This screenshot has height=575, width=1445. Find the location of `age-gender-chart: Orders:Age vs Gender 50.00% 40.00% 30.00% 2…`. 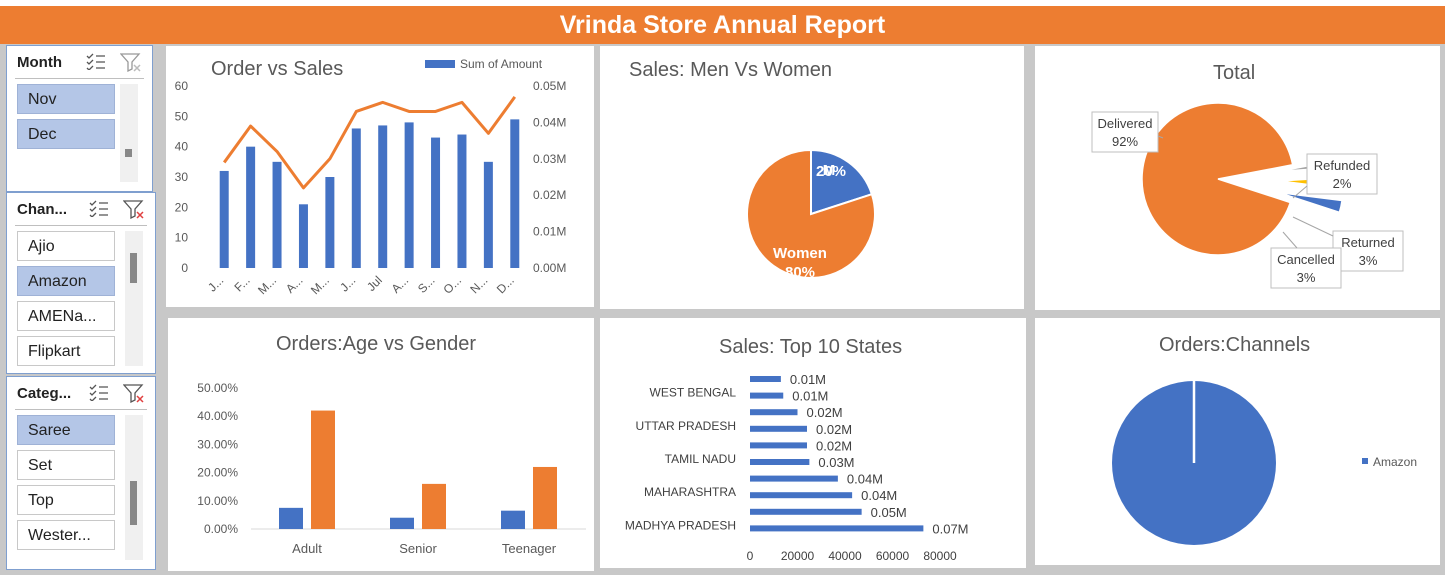

age-gender-chart: Orders:Age vs Gender 50.00% 40.00% 30.00% 2… is located at coordinates (381, 444).